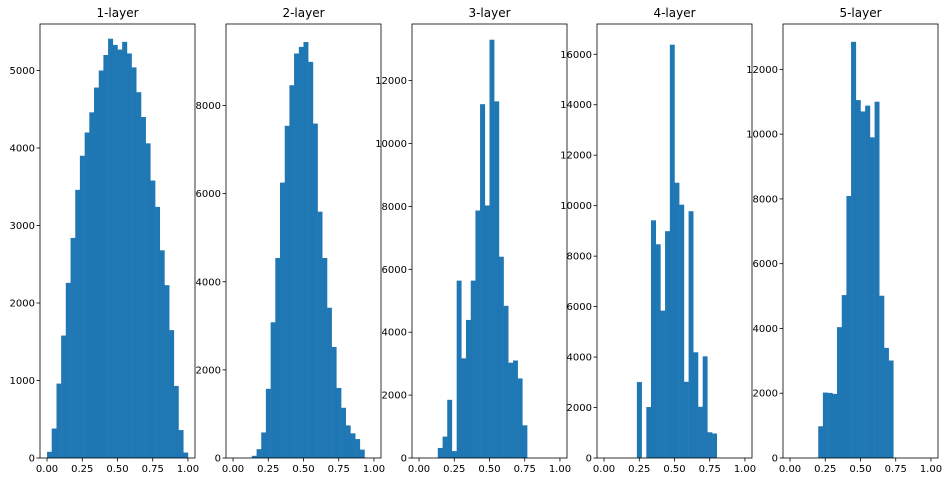 The image size is (943, 482). I want to click on subplot-title: 5-layer, so click(860, 13).